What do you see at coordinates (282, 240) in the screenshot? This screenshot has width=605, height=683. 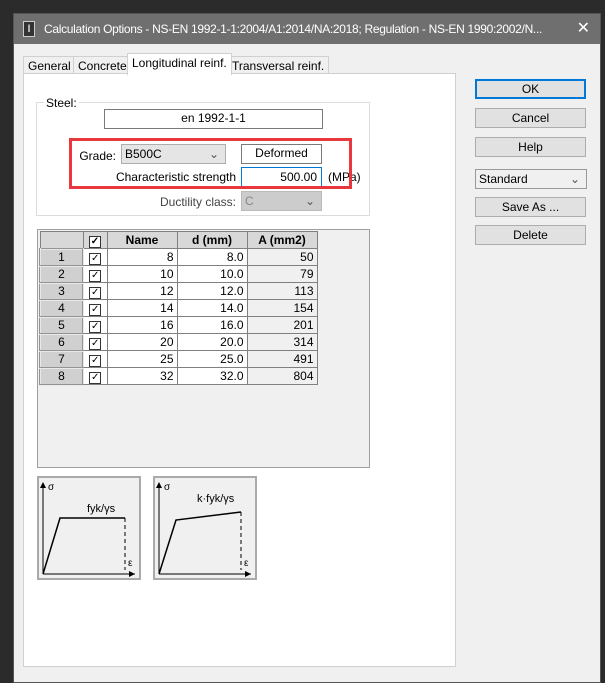 I see `col-area: A (mm2)` at bounding box center [282, 240].